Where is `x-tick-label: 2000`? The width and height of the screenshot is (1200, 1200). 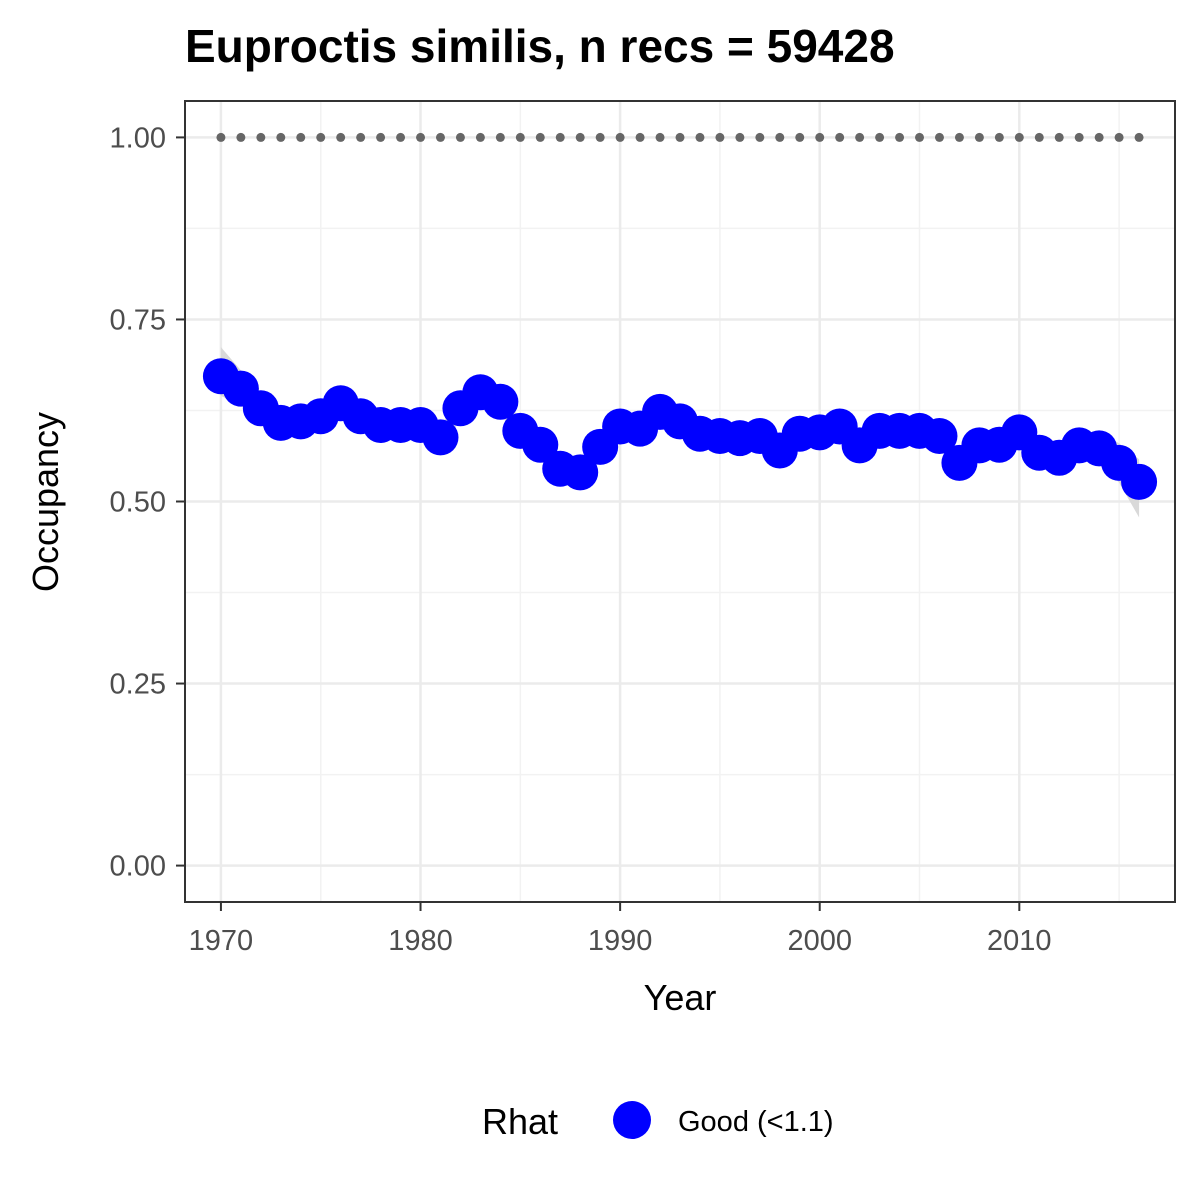
x-tick-label: 2000 is located at coordinates (819, 941).